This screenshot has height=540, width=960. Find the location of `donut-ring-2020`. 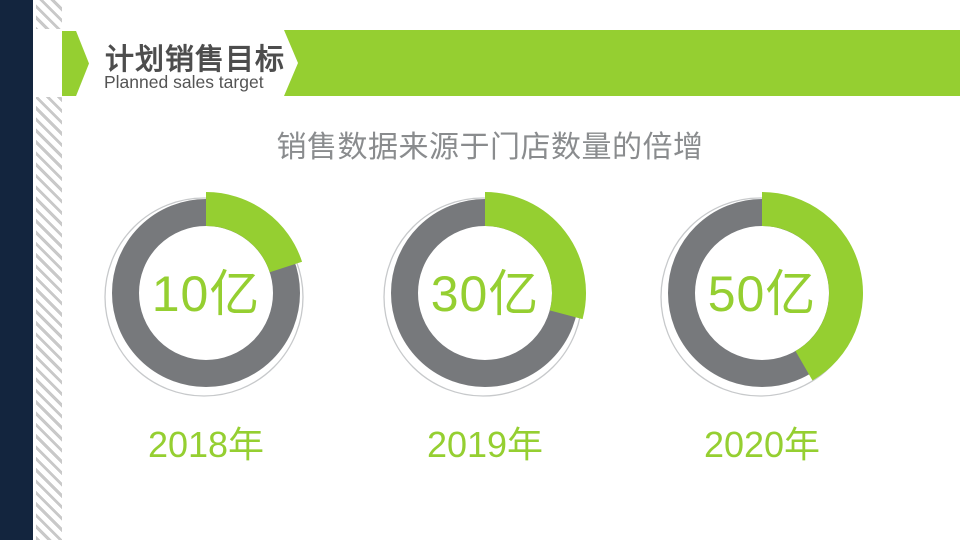

donut-ring-2020 is located at coordinates (761, 294).